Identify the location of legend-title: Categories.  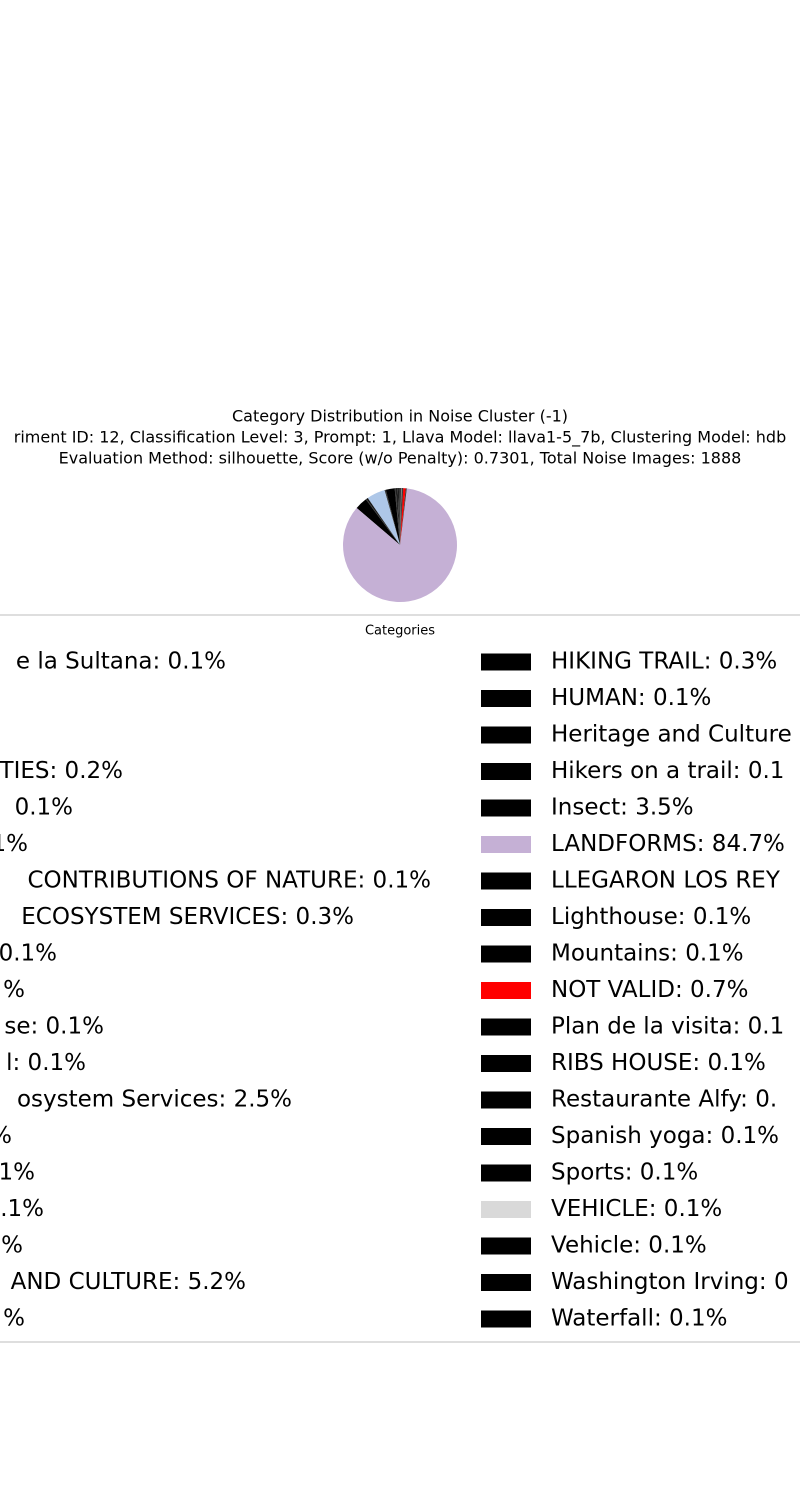
(400, 631).